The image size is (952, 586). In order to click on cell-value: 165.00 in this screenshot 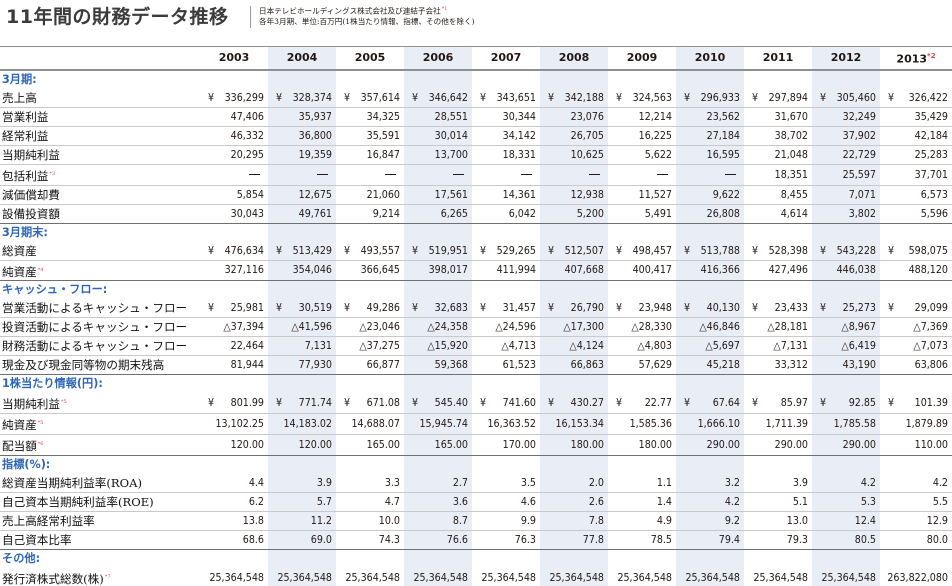, I will do `click(451, 445)`.